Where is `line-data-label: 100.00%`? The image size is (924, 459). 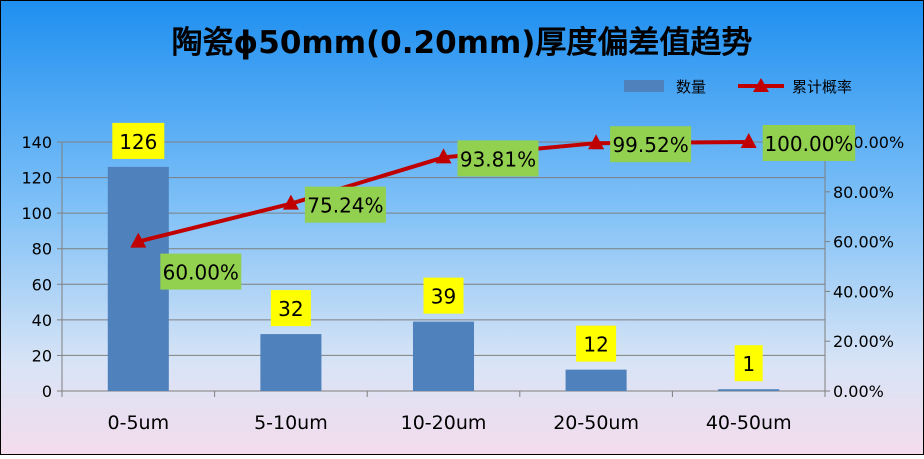 line-data-label: 100.00% is located at coordinates (808, 144).